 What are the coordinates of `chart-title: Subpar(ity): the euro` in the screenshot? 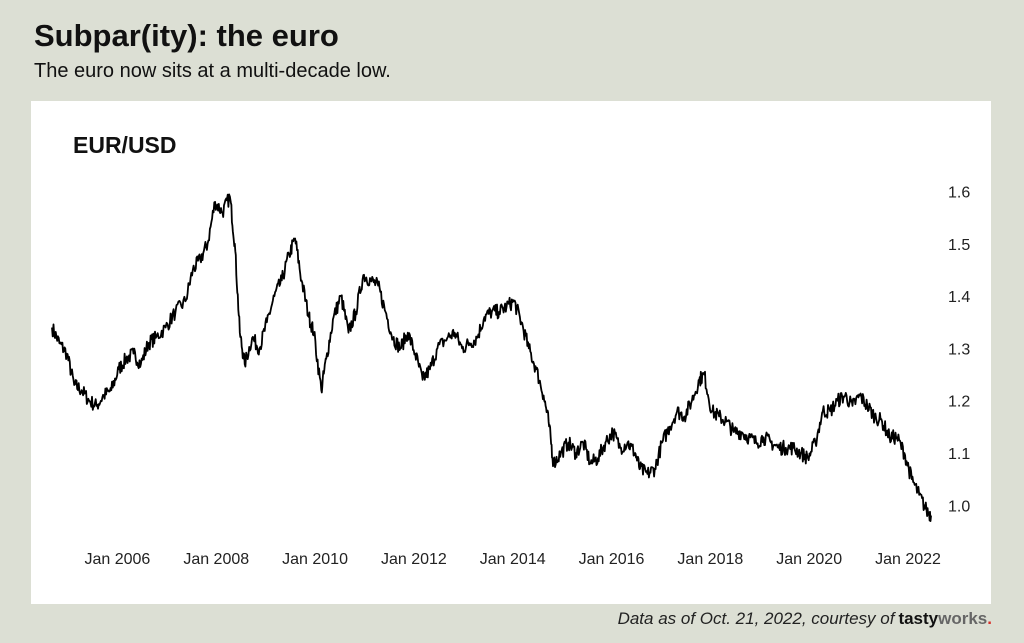 It's located at (186, 35).